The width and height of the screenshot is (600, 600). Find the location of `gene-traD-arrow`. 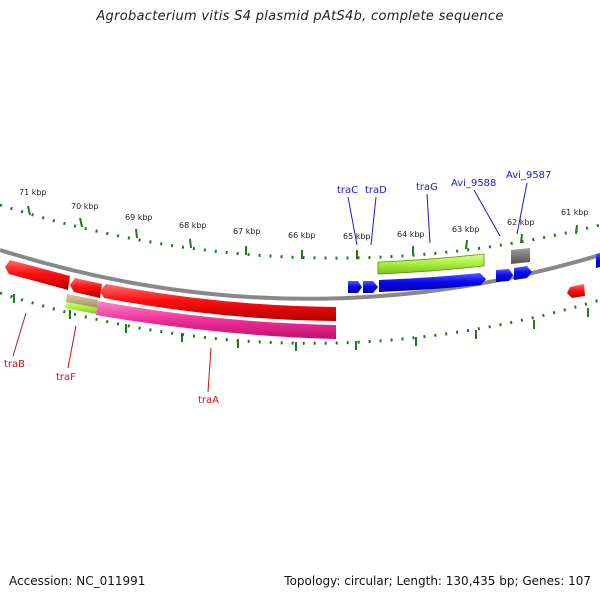

gene-traD-arrow is located at coordinates (370, 287).